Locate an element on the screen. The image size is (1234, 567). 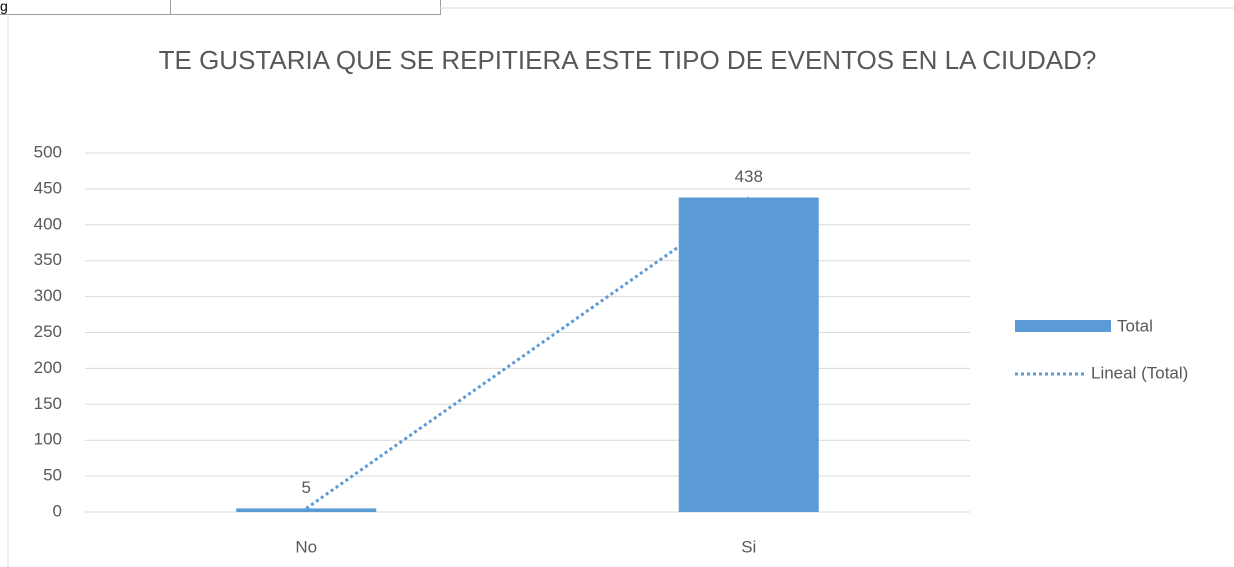
y-tick-label: 350 is located at coordinates (48, 259).